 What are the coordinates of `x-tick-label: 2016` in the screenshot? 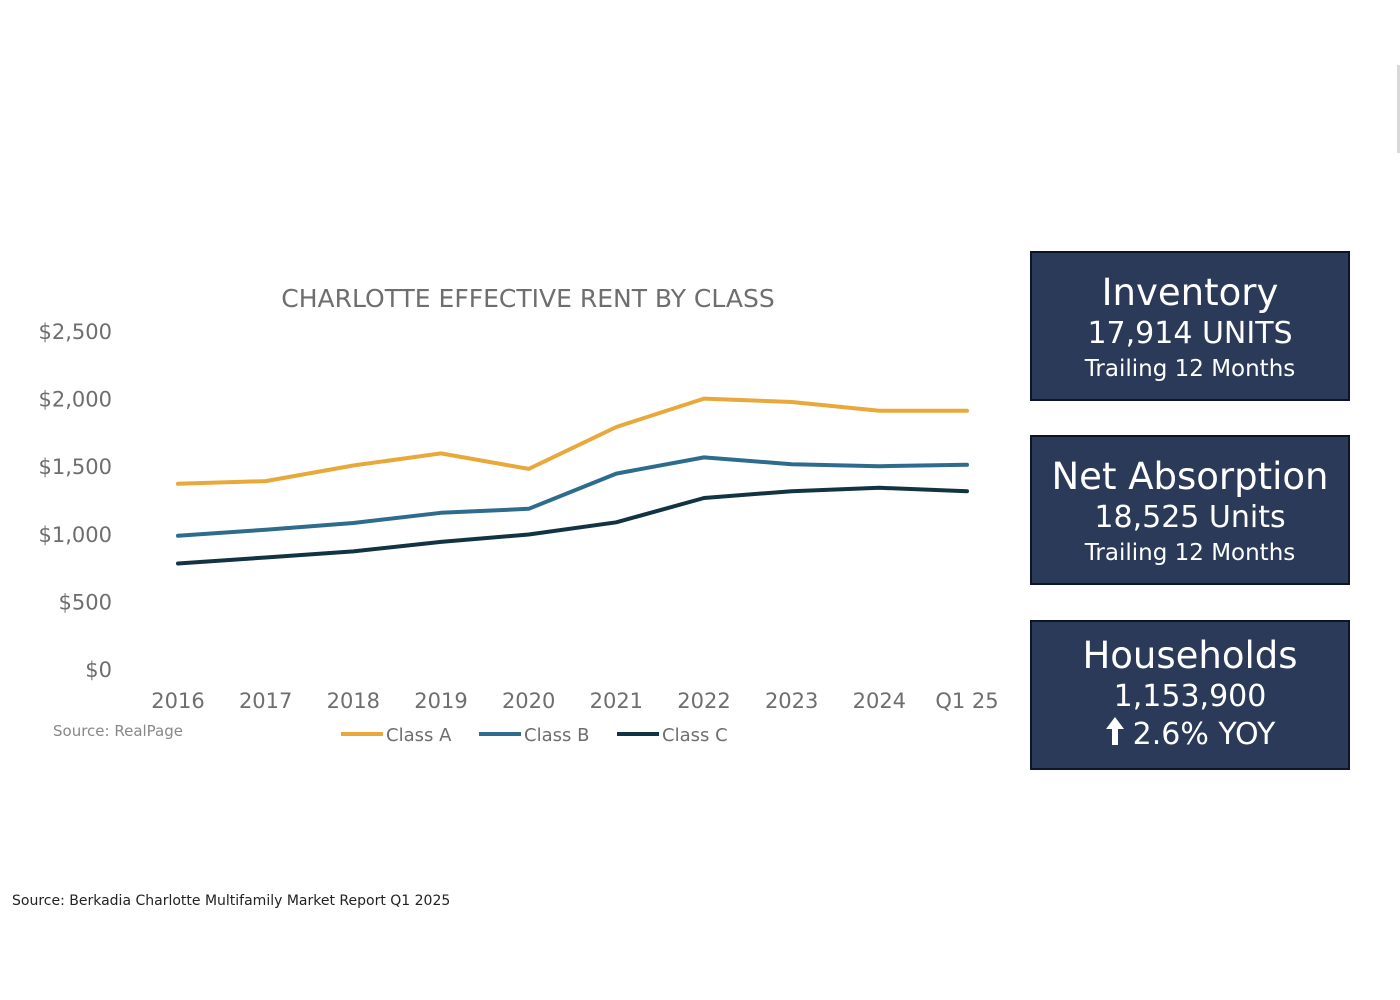 It's located at (177, 701).